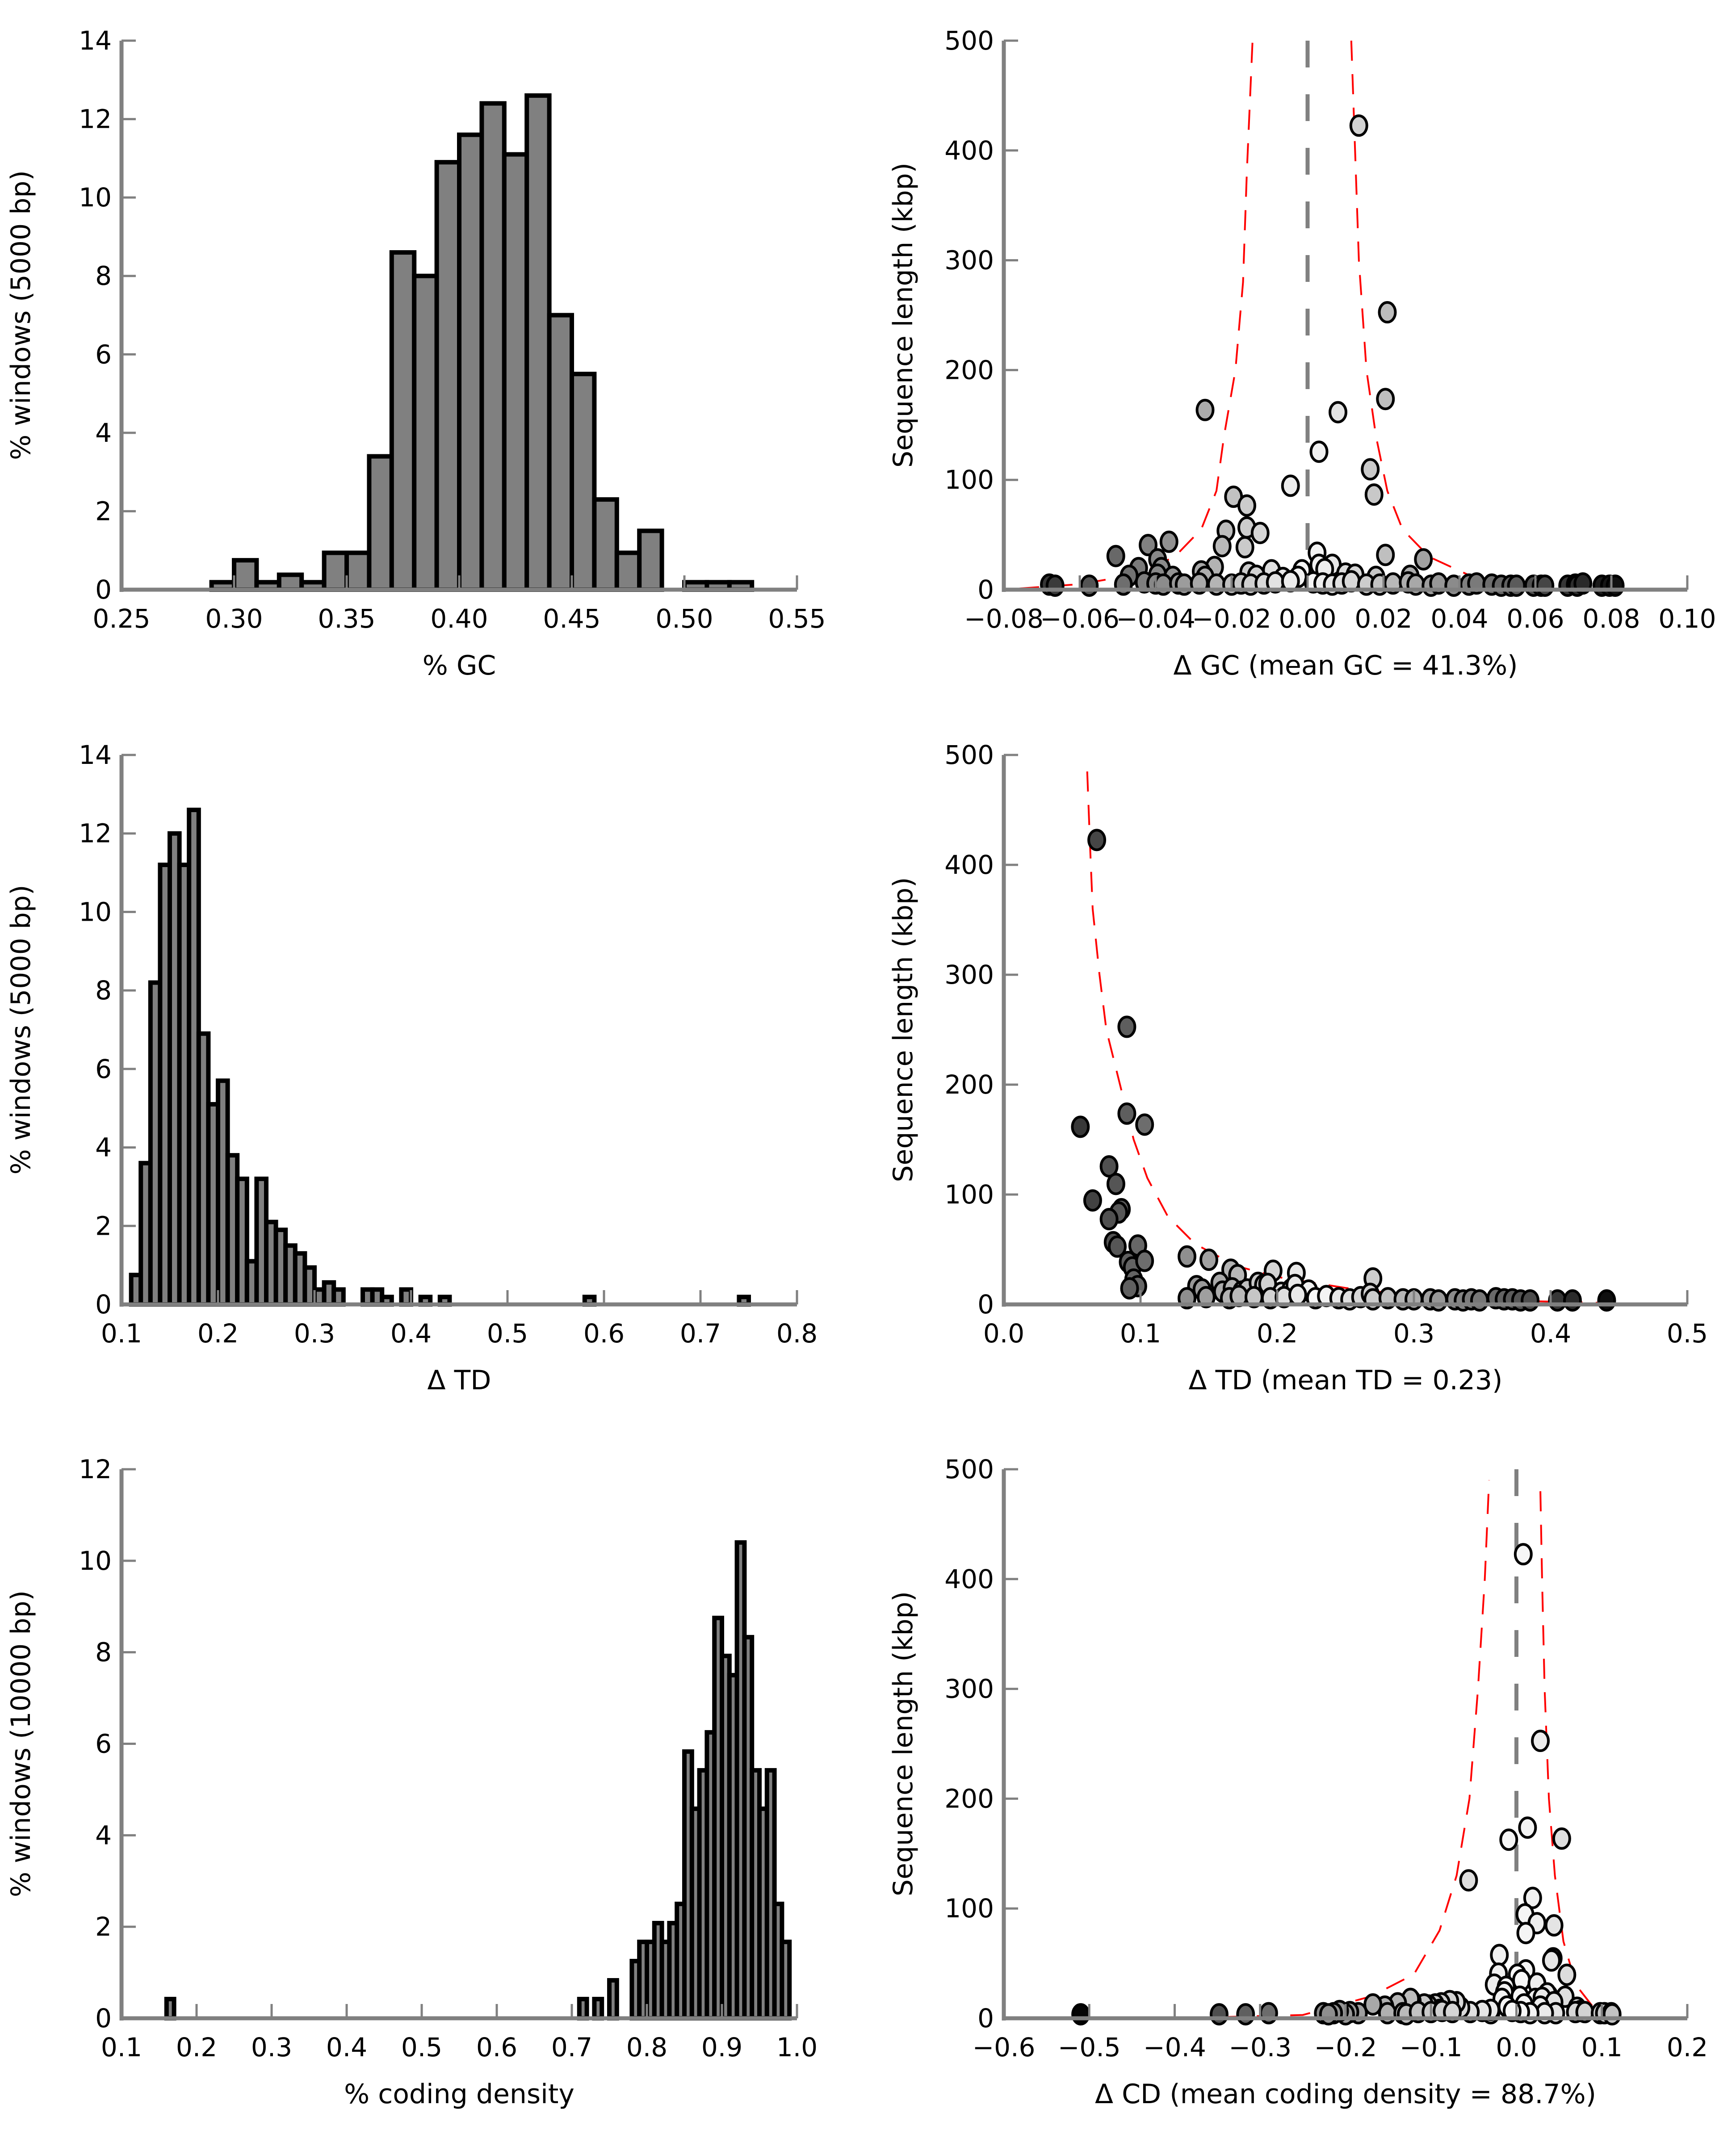 The image size is (1736, 2138). Describe the element at coordinates (646, 2048) in the screenshot. I see `x-tick-label: 0.8` at that location.